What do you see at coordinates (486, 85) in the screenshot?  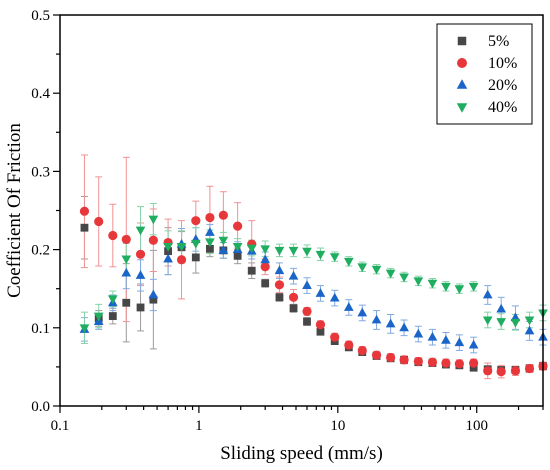 I see `legend-item: 20%` at bounding box center [486, 85].